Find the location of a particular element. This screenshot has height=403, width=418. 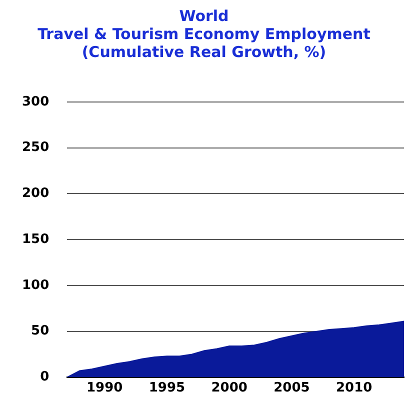

y-tick-label: 200 is located at coordinates (36, 194).